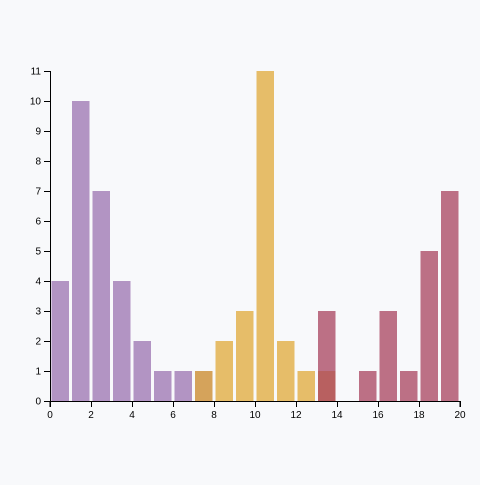  Describe the element at coordinates (460, 415) in the screenshot. I see `x-tick-label: 20` at that location.